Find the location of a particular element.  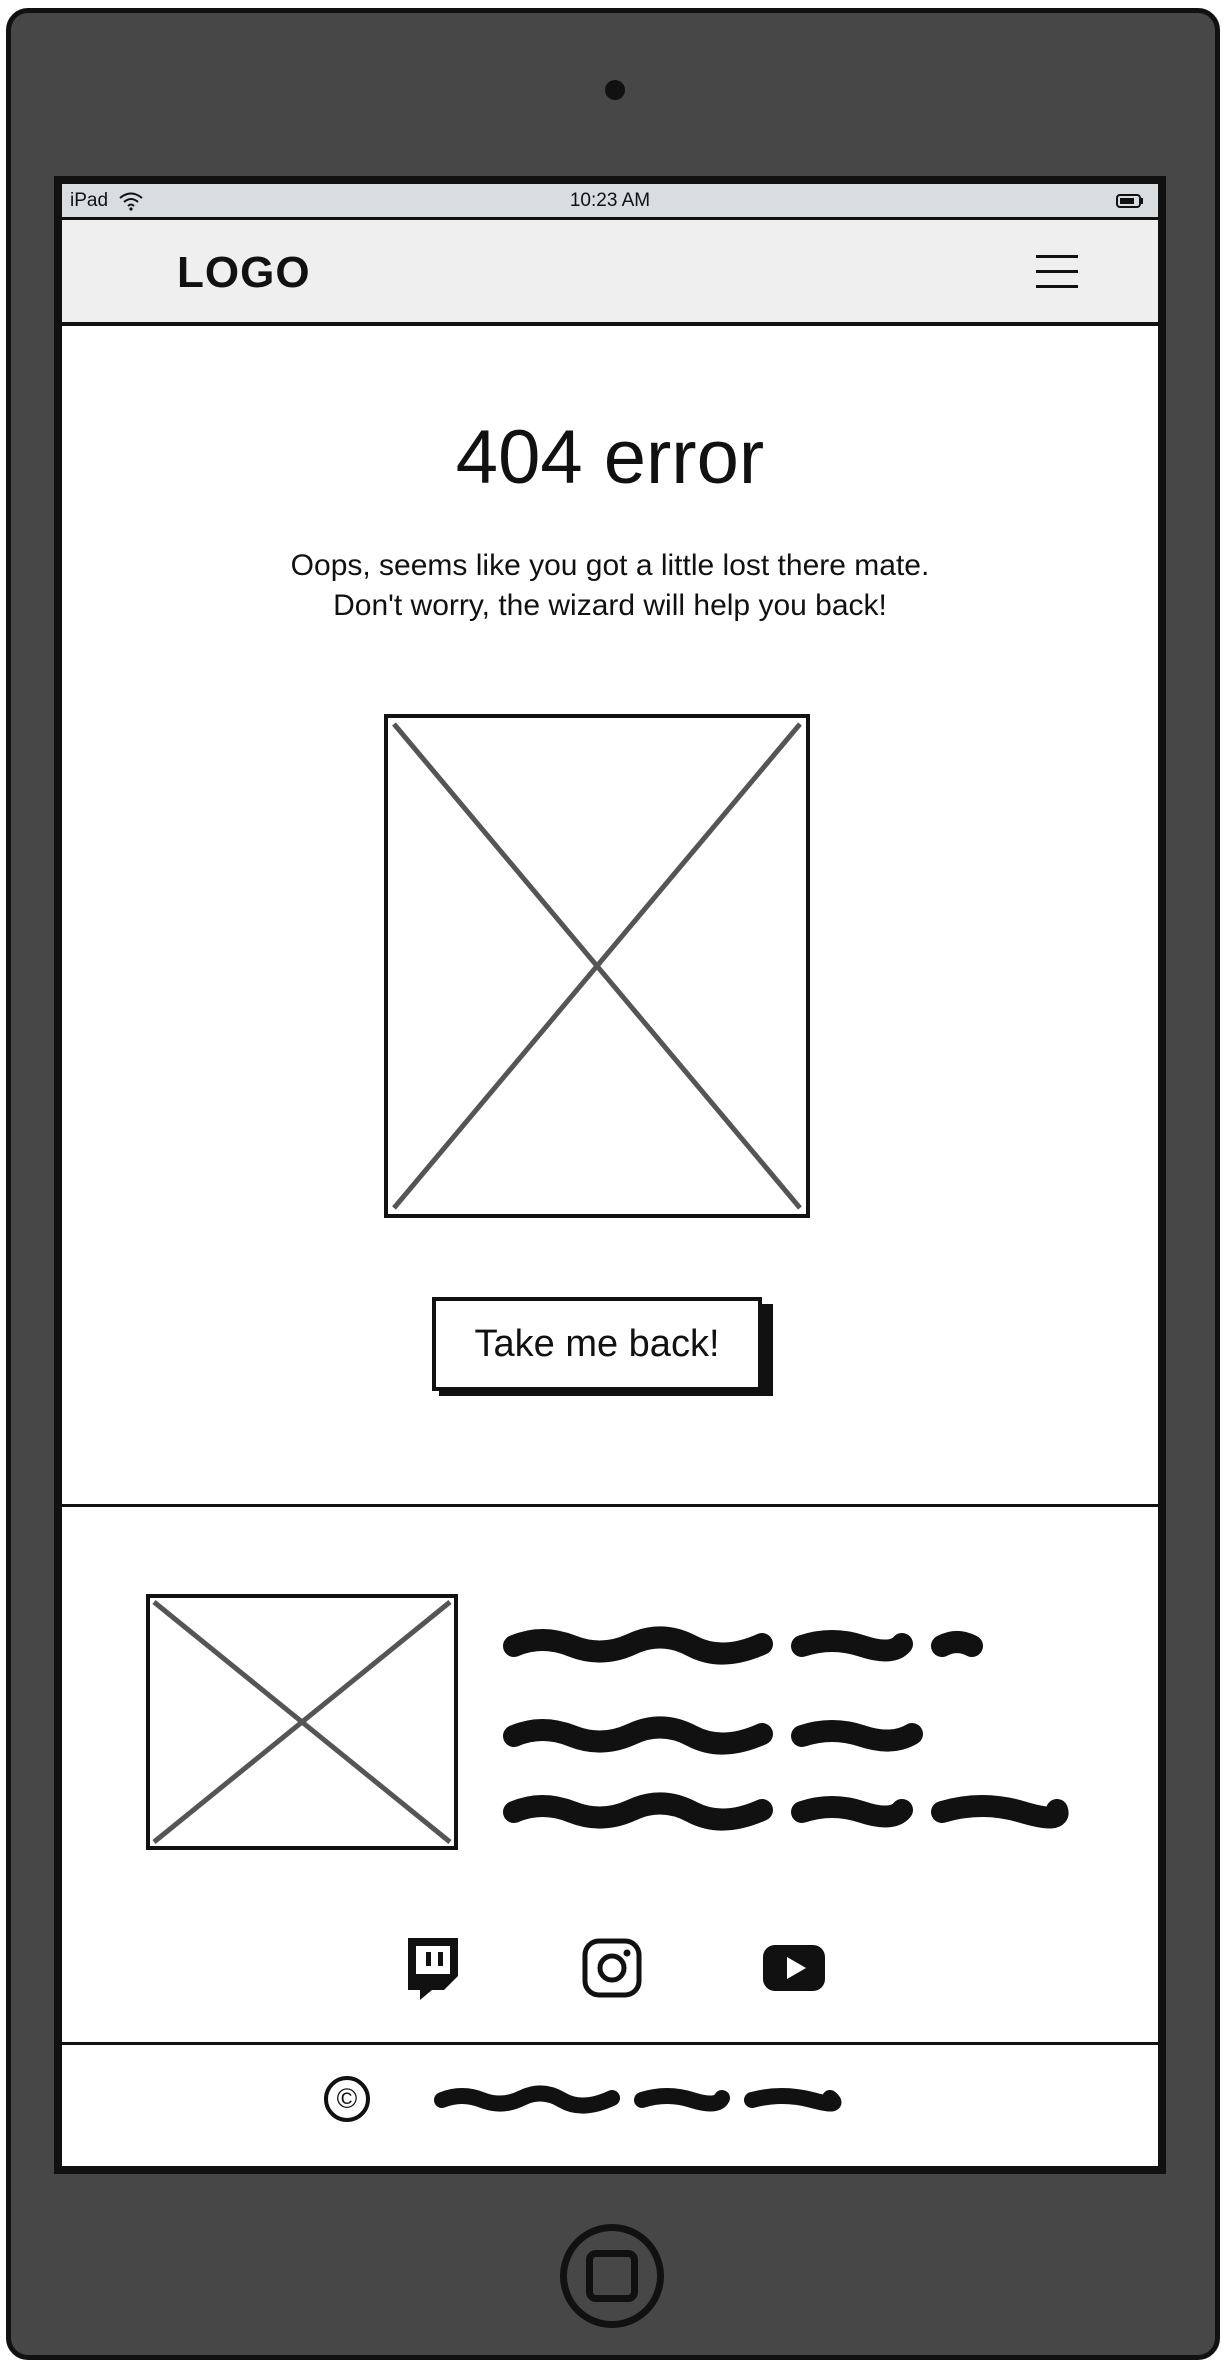

logo: LOGO is located at coordinates (244, 272).